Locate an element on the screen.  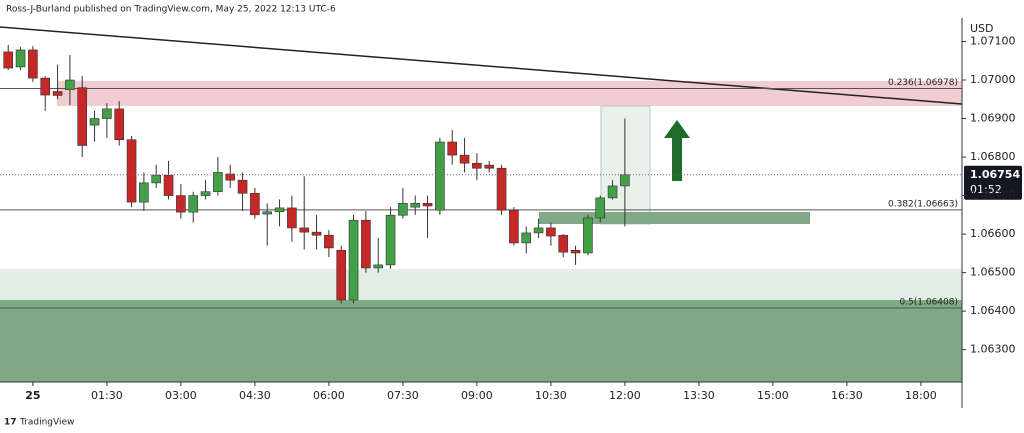
countdown: 01:52 is located at coordinates (986, 189).